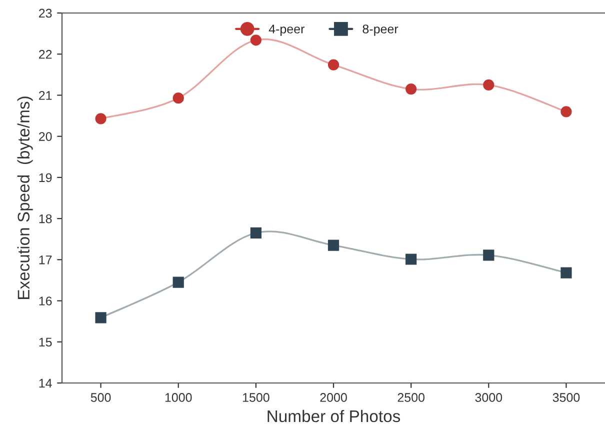  I want to click on y-tick-label: 15, so click(45, 342).